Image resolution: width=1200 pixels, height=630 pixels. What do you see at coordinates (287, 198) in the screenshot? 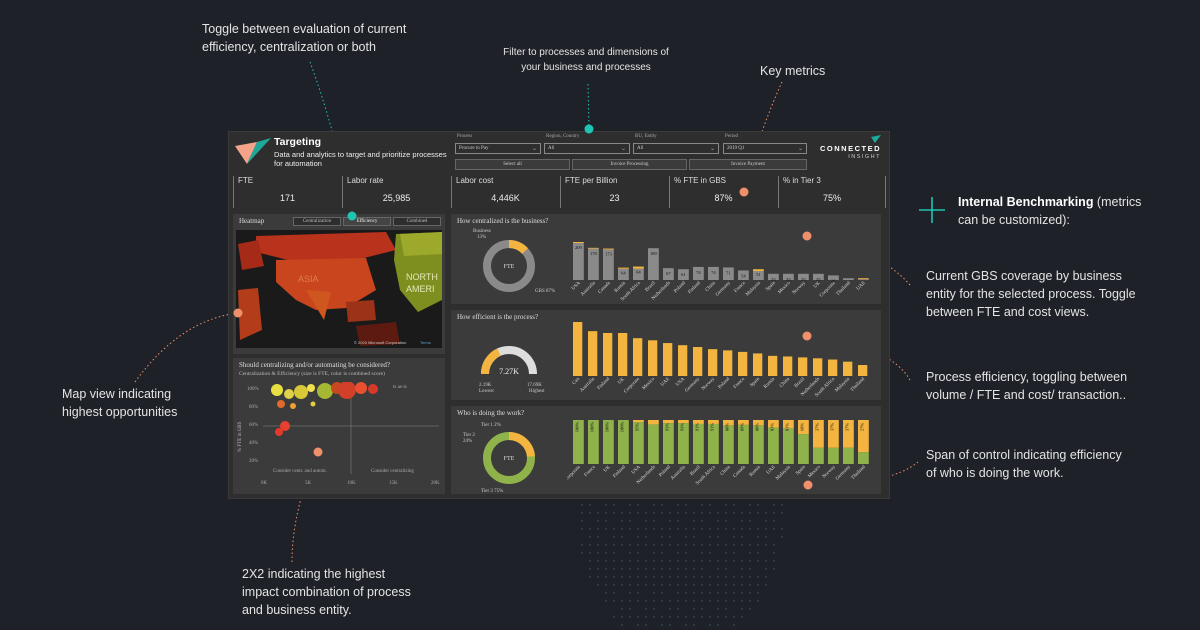
I see `kpi-value: 171` at bounding box center [287, 198].